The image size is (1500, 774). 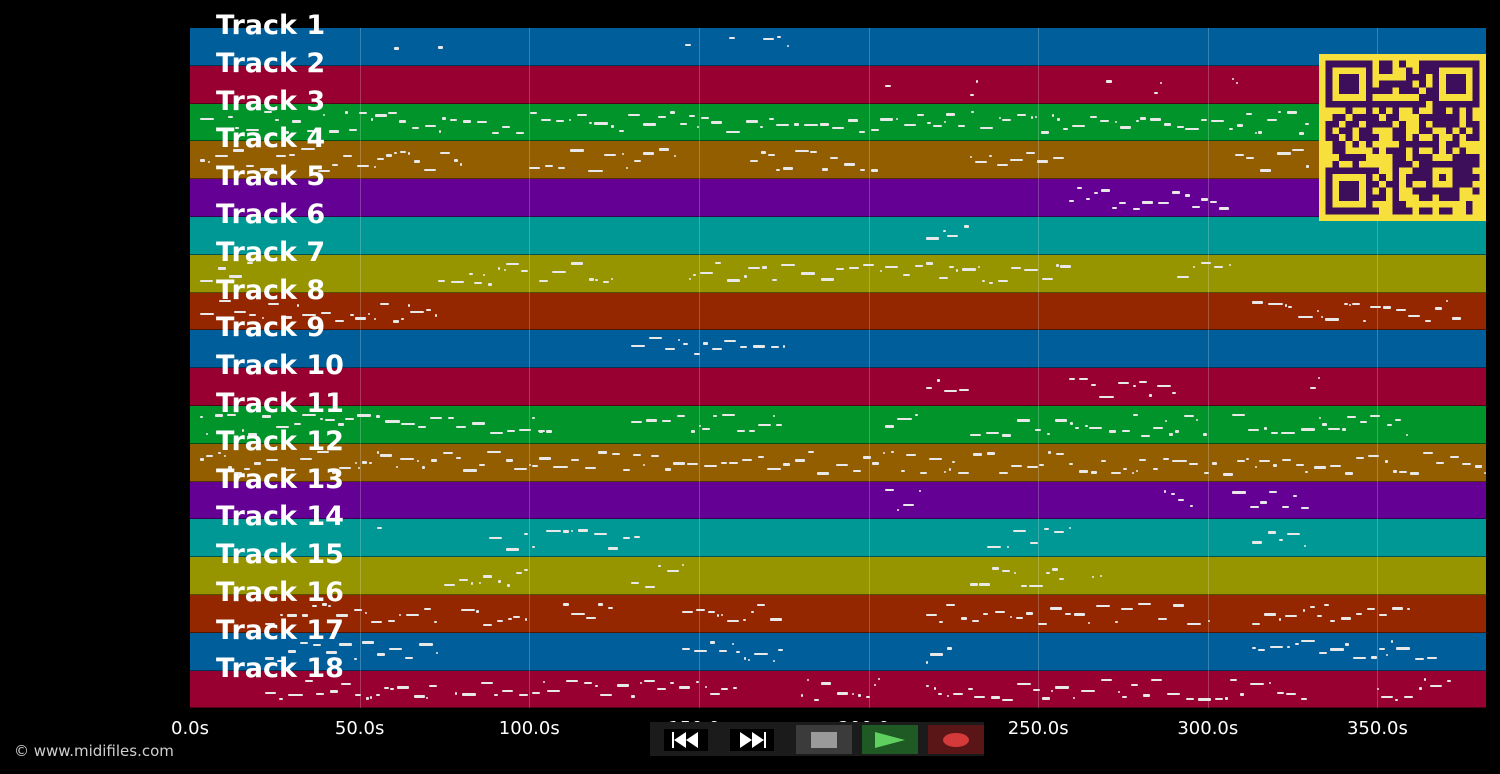 I want to click on play-button, so click(x=890, y=739).